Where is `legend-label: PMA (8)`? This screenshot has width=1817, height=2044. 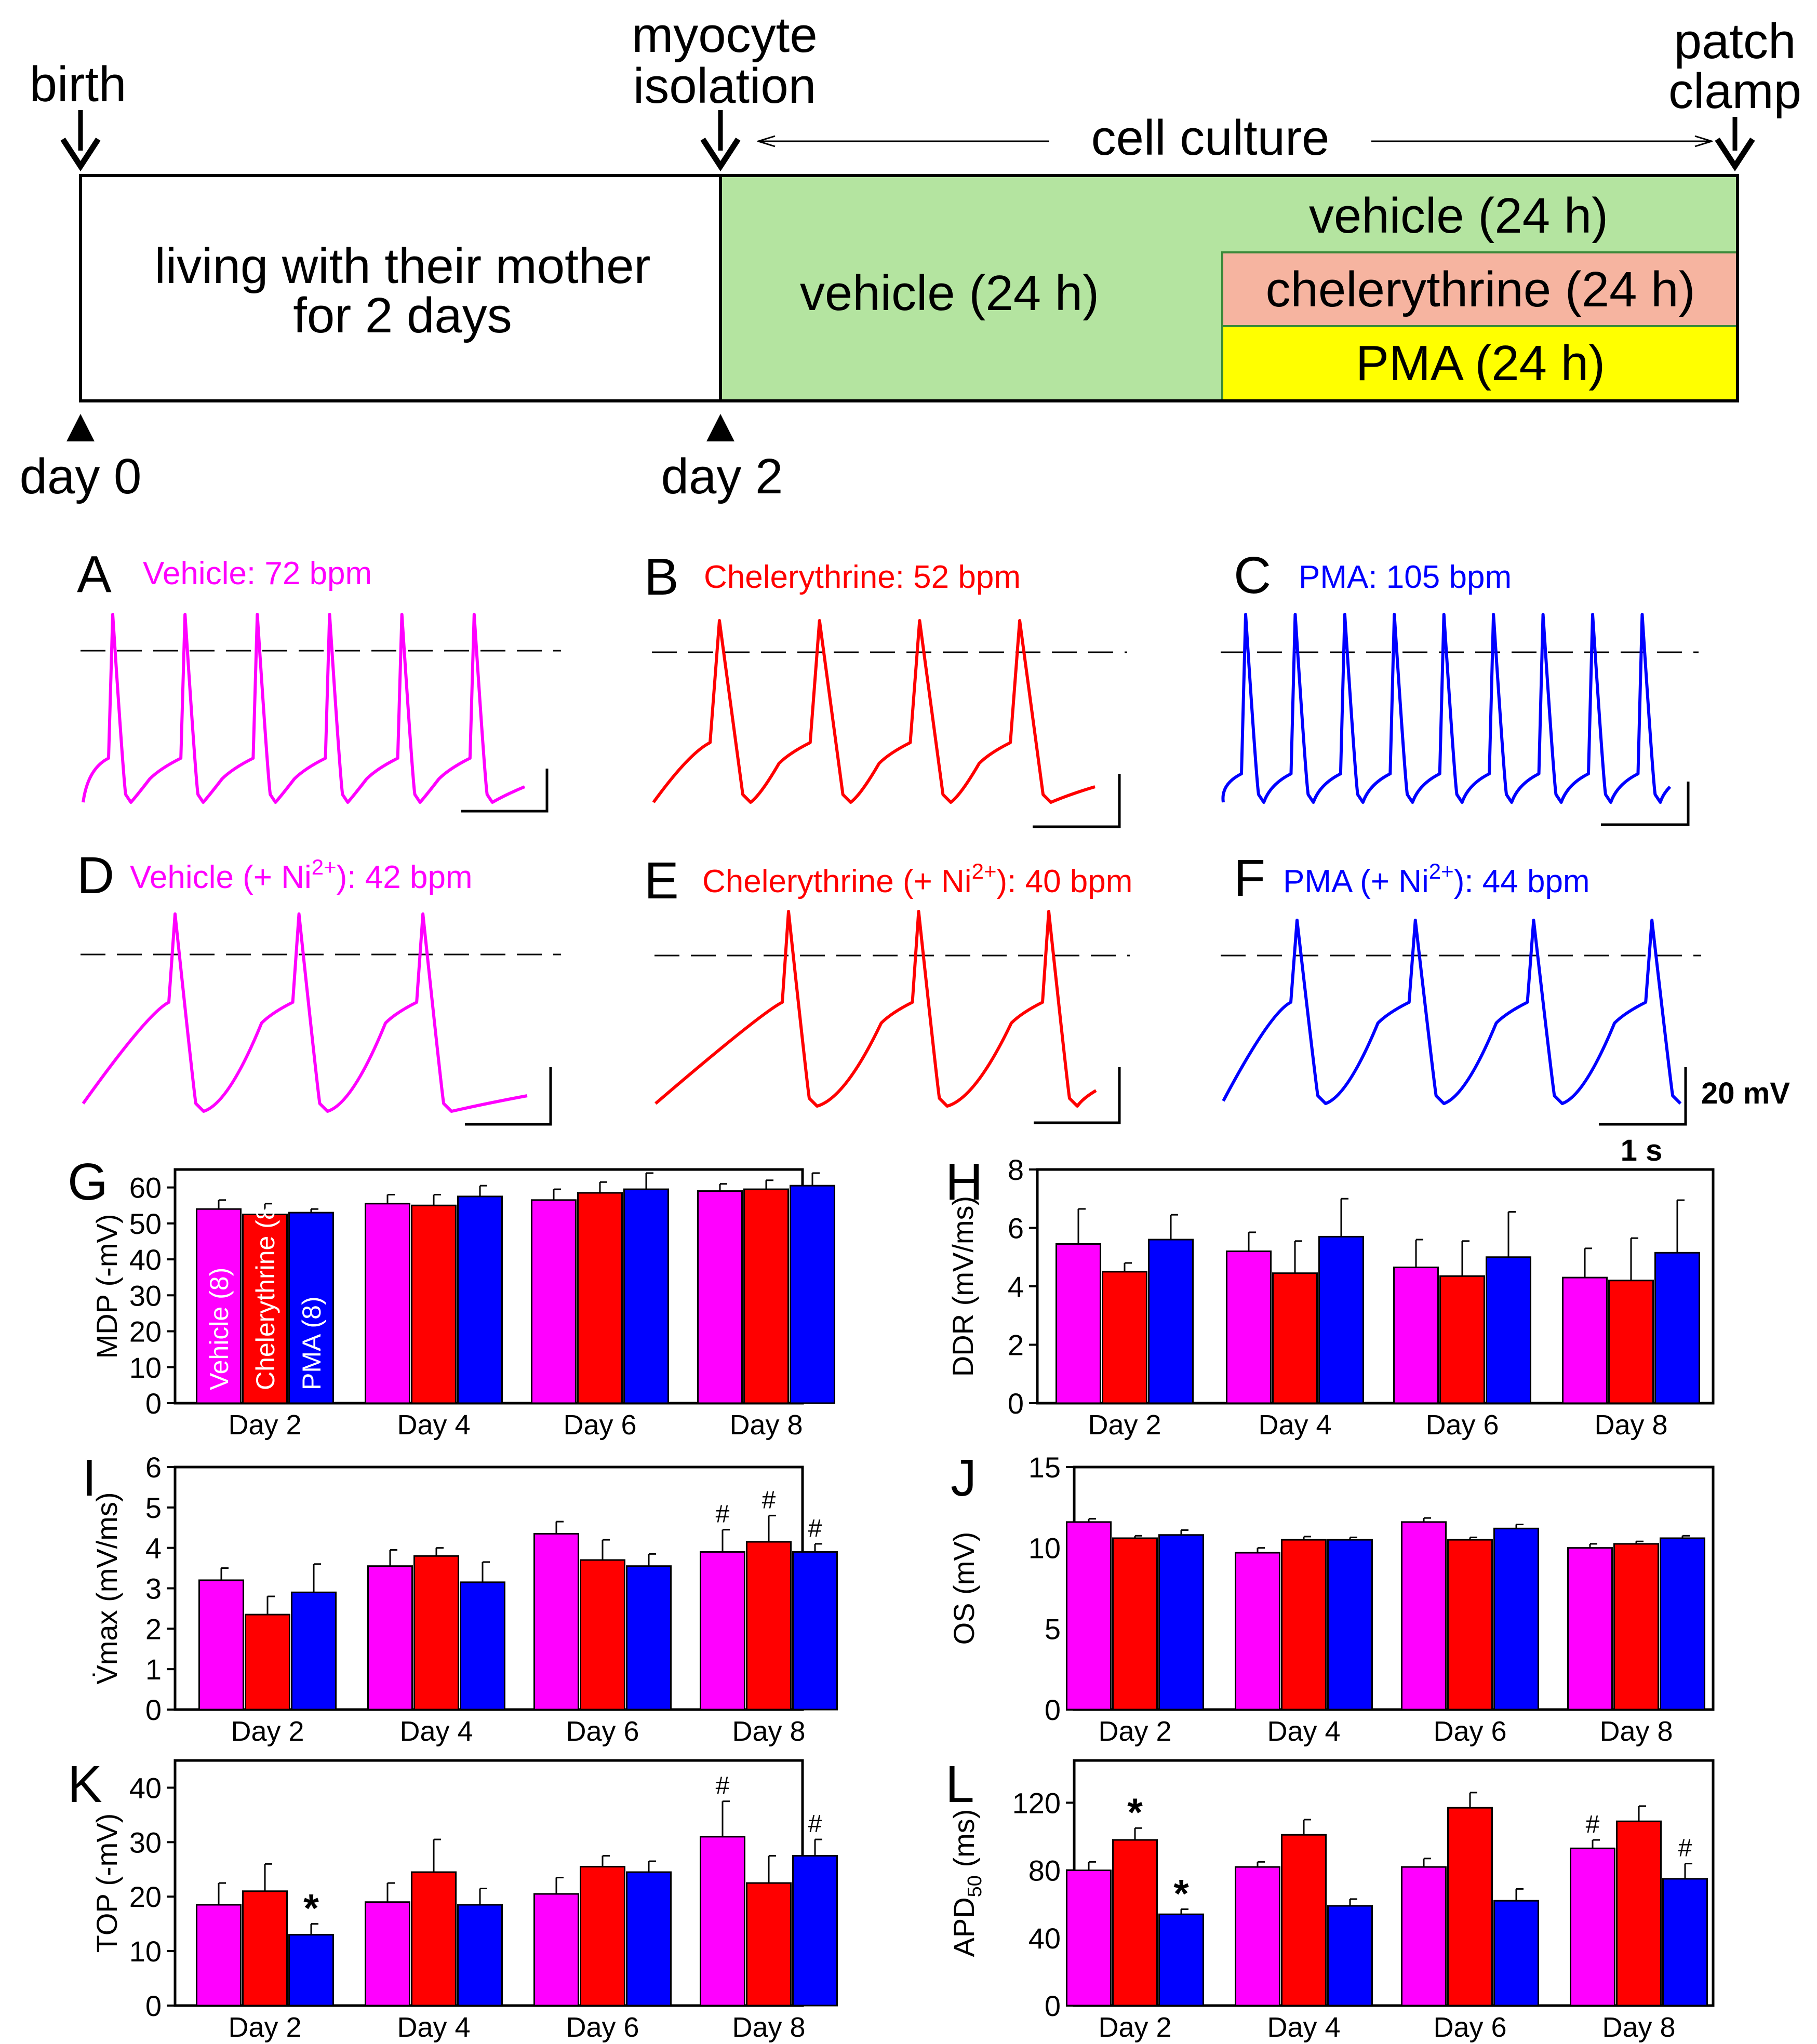
legend-label: PMA (8) is located at coordinates (311, 1343).